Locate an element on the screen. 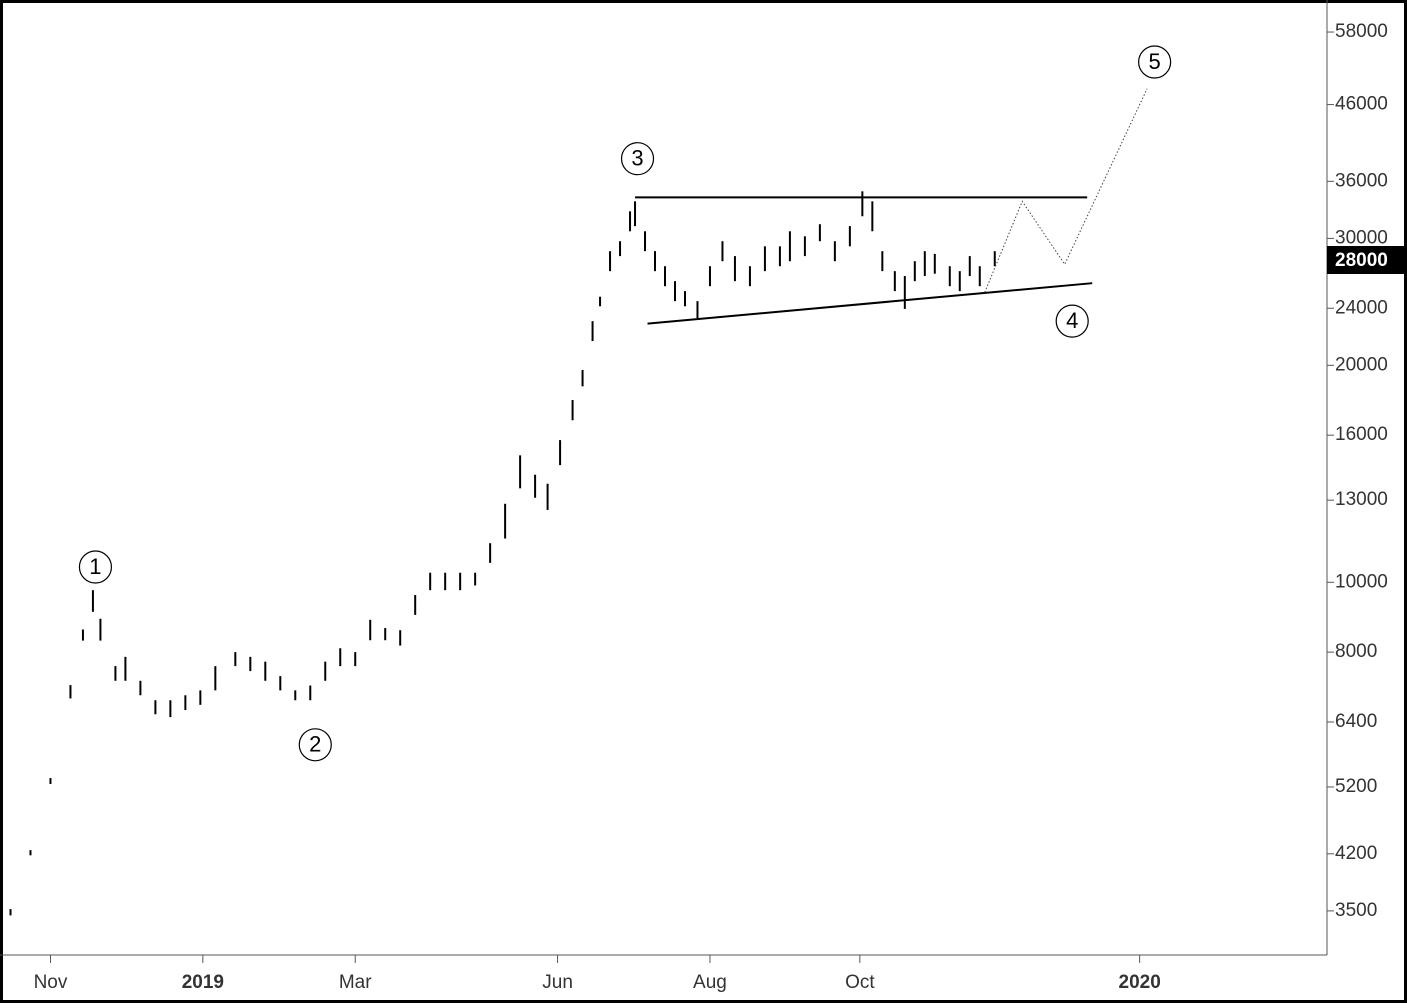 This screenshot has height=1008, width=1407. y-tick-label: 6400 is located at coordinates (1356, 721).